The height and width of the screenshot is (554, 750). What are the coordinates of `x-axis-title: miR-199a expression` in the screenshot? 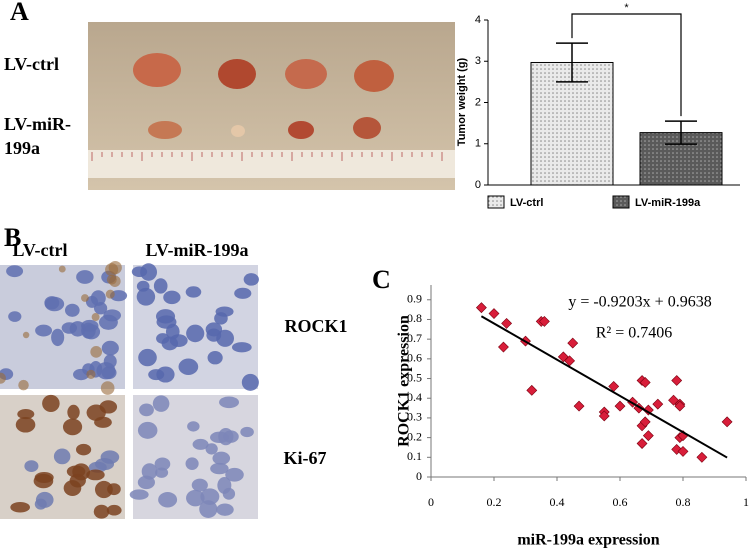 It's located at (588, 540).